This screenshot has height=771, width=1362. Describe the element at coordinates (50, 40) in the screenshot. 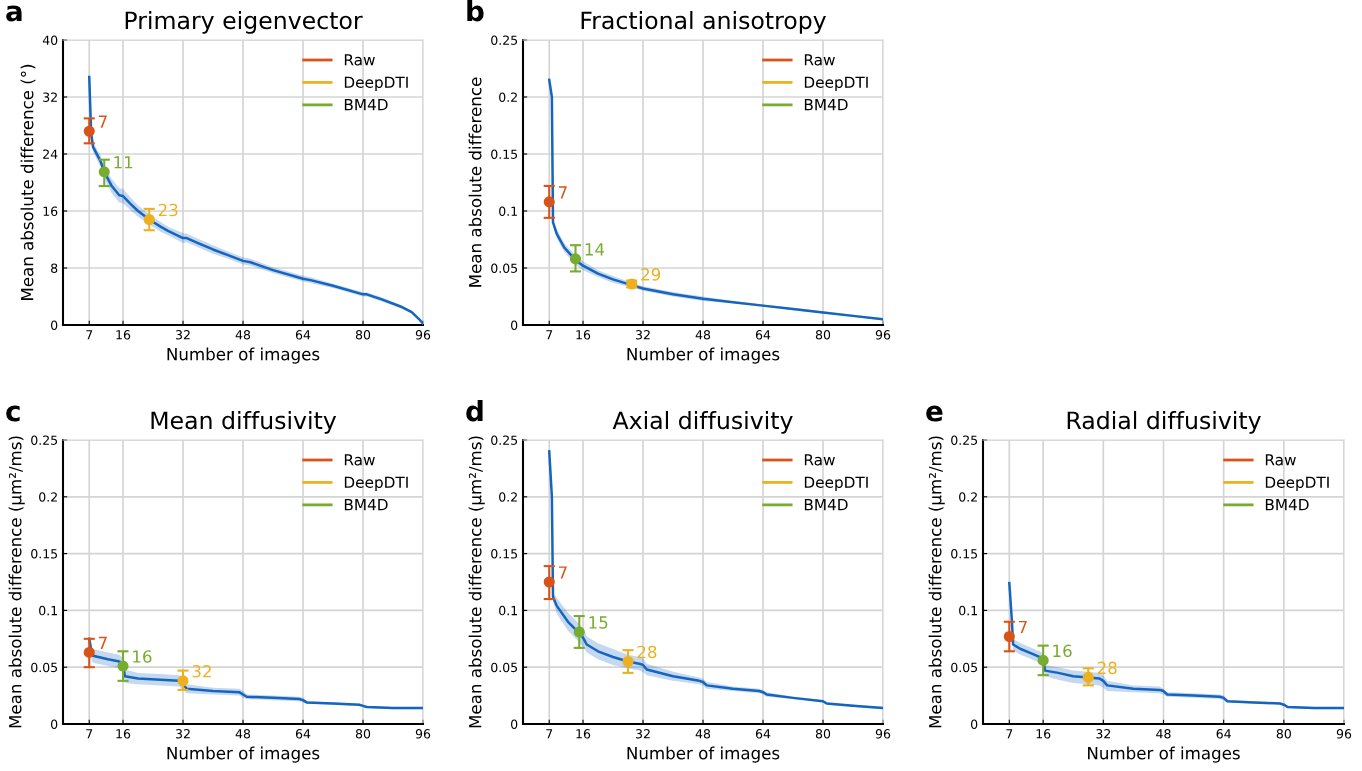

I see `y-tick-label: 40` at that location.